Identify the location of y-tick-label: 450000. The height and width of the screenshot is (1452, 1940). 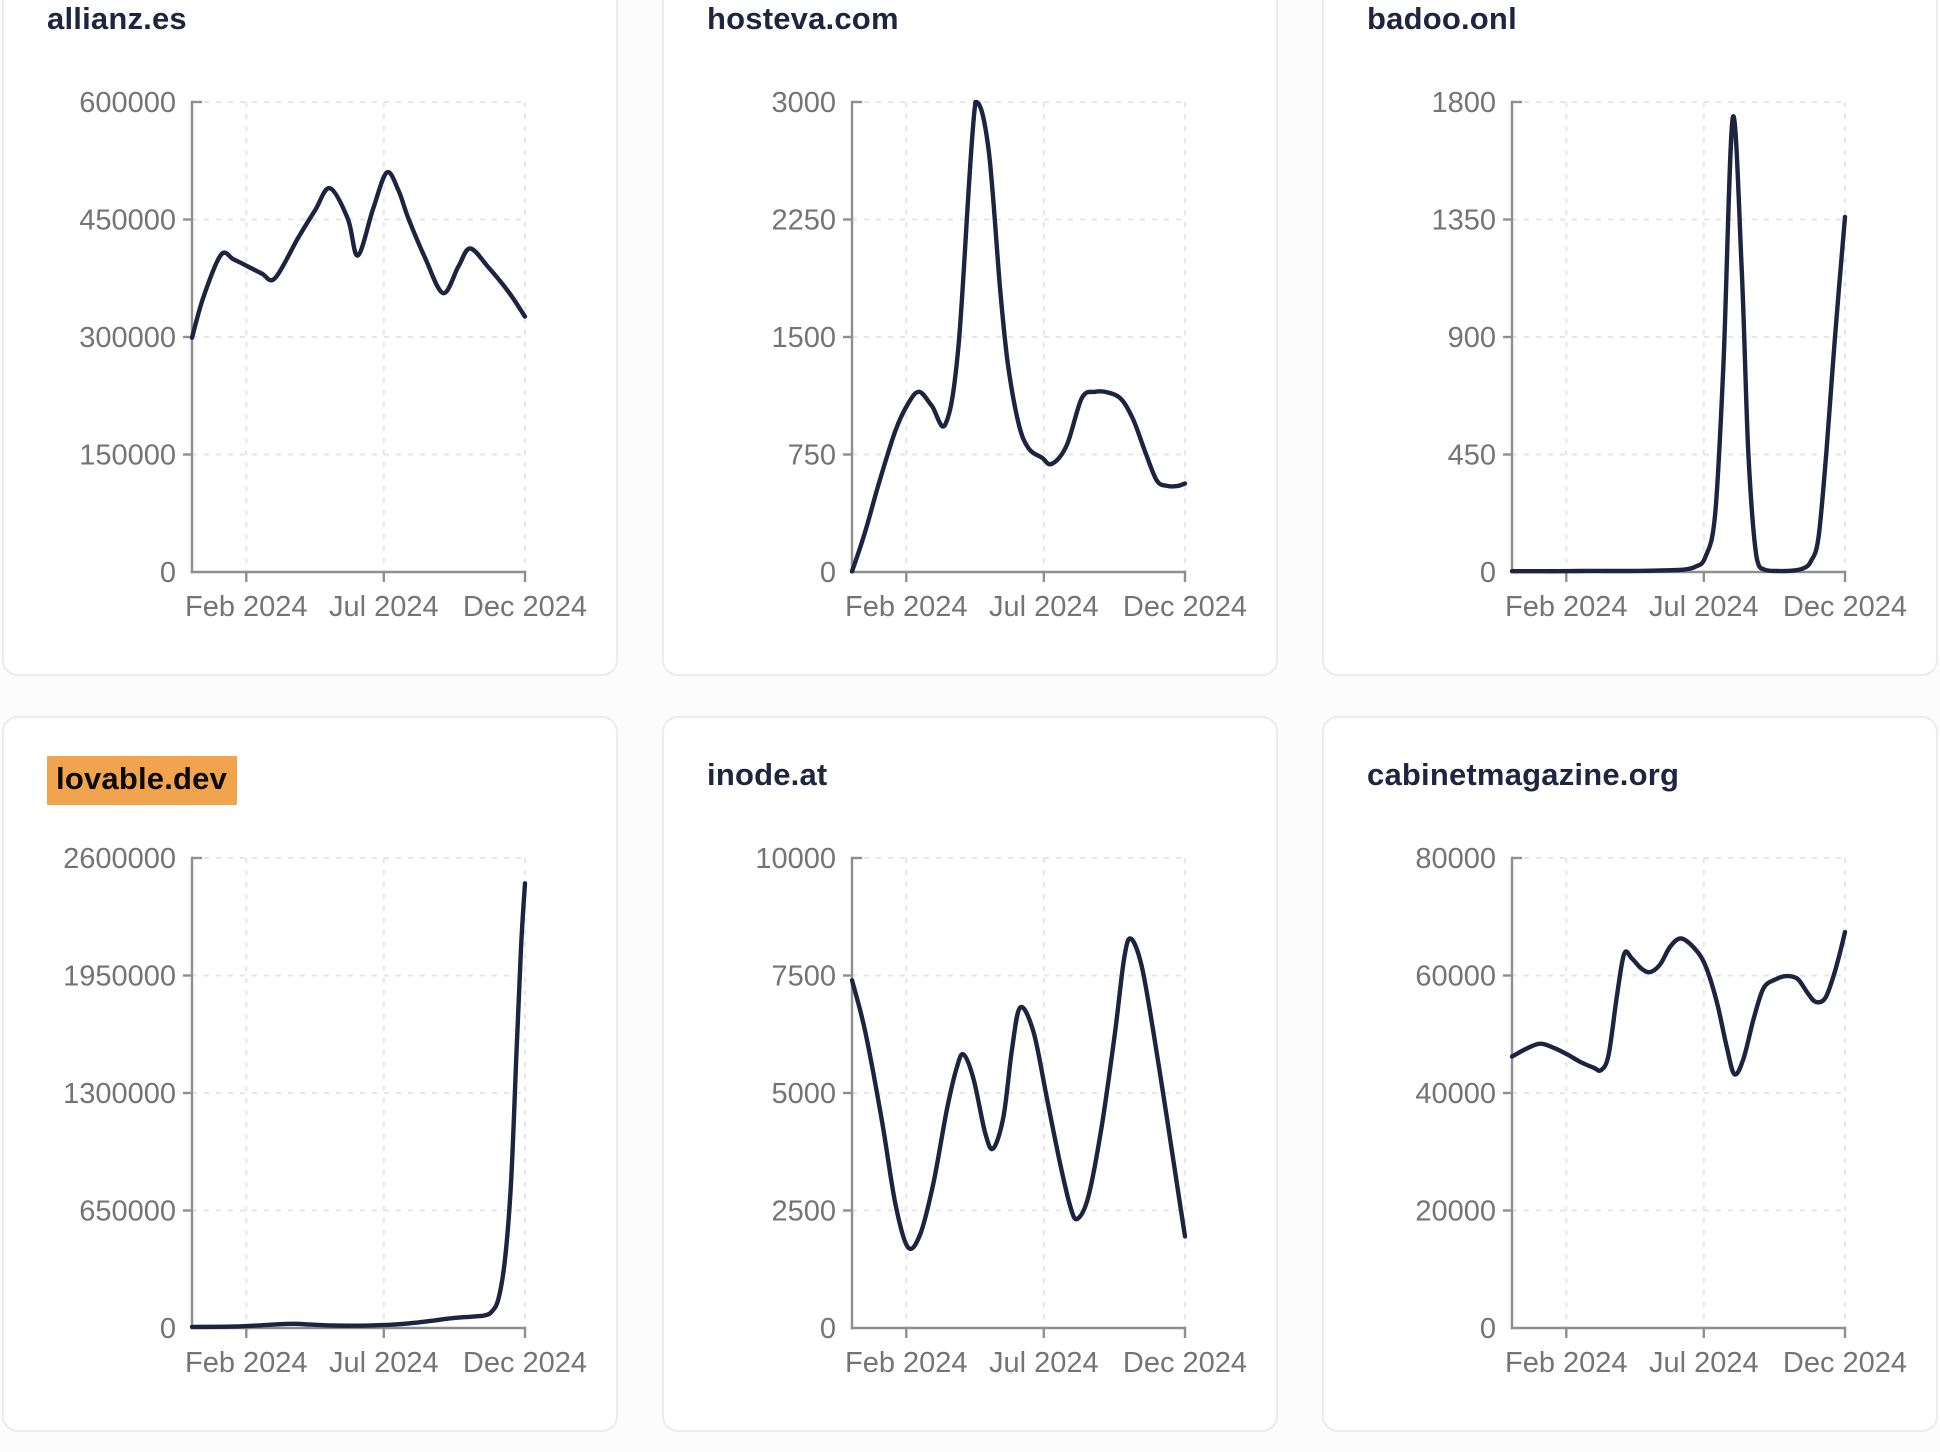
(127, 221).